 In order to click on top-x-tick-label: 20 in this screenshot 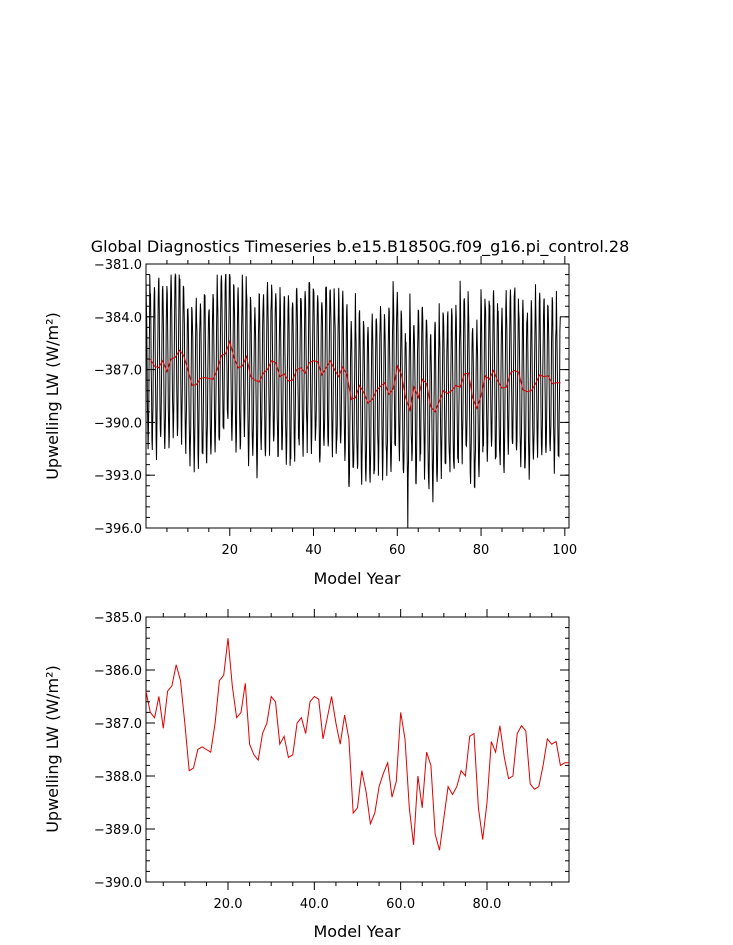, I will do `click(229, 550)`.